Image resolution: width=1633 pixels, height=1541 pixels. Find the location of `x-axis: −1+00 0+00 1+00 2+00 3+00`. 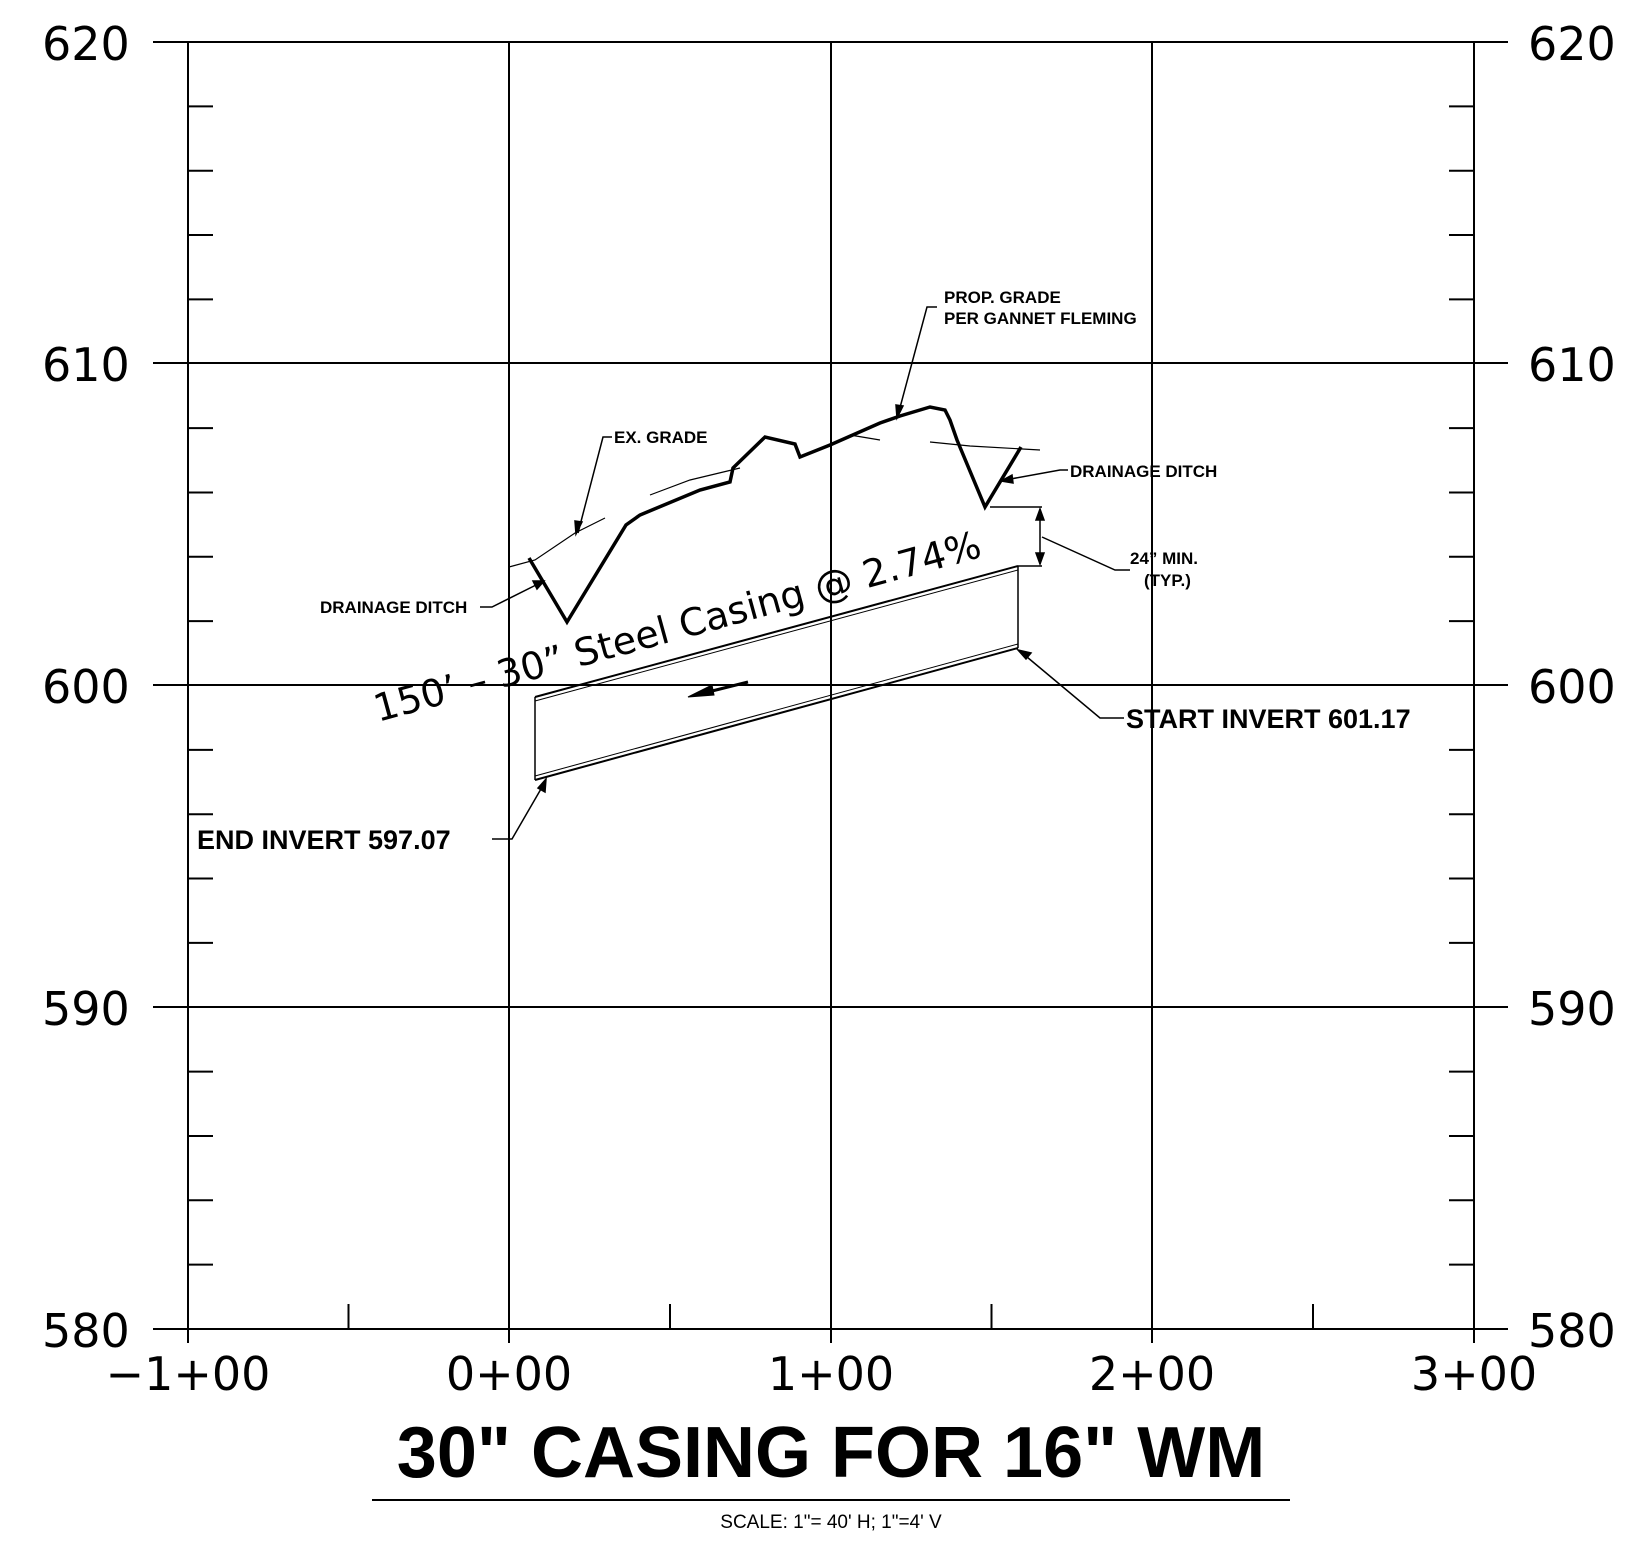

x-axis: −1+00 0+00 1+00 2+00 3+00 is located at coordinates (822, 1374).